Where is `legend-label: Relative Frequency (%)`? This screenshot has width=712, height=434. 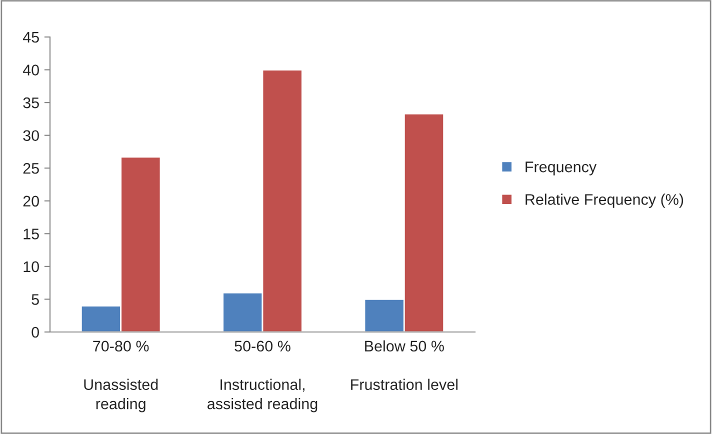
legend-label: Relative Frequency (%) is located at coordinates (605, 201).